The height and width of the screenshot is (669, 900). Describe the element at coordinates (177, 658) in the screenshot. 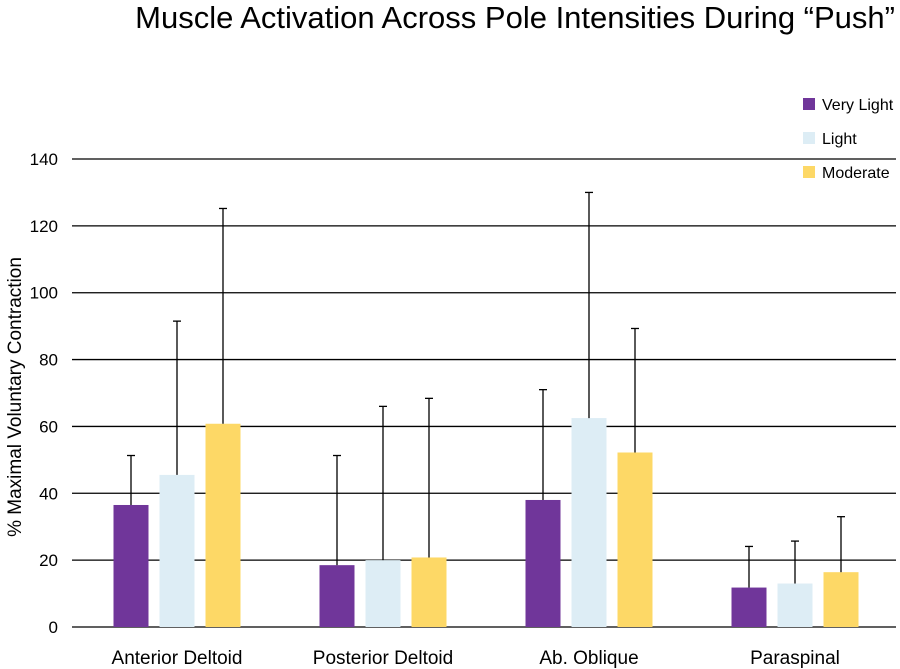

I see `x-tick-label: Anterior Deltoid` at that location.